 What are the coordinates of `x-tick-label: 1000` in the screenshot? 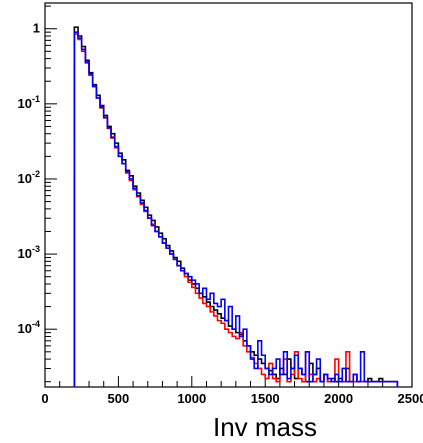 It's located at (191, 398).